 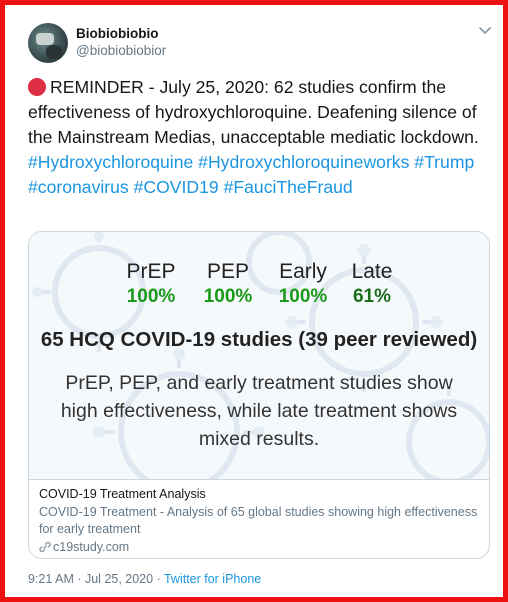 What do you see at coordinates (485, 31) in the screenshot?
I see `chevron-down-icon` at bounding box center [485, 31].